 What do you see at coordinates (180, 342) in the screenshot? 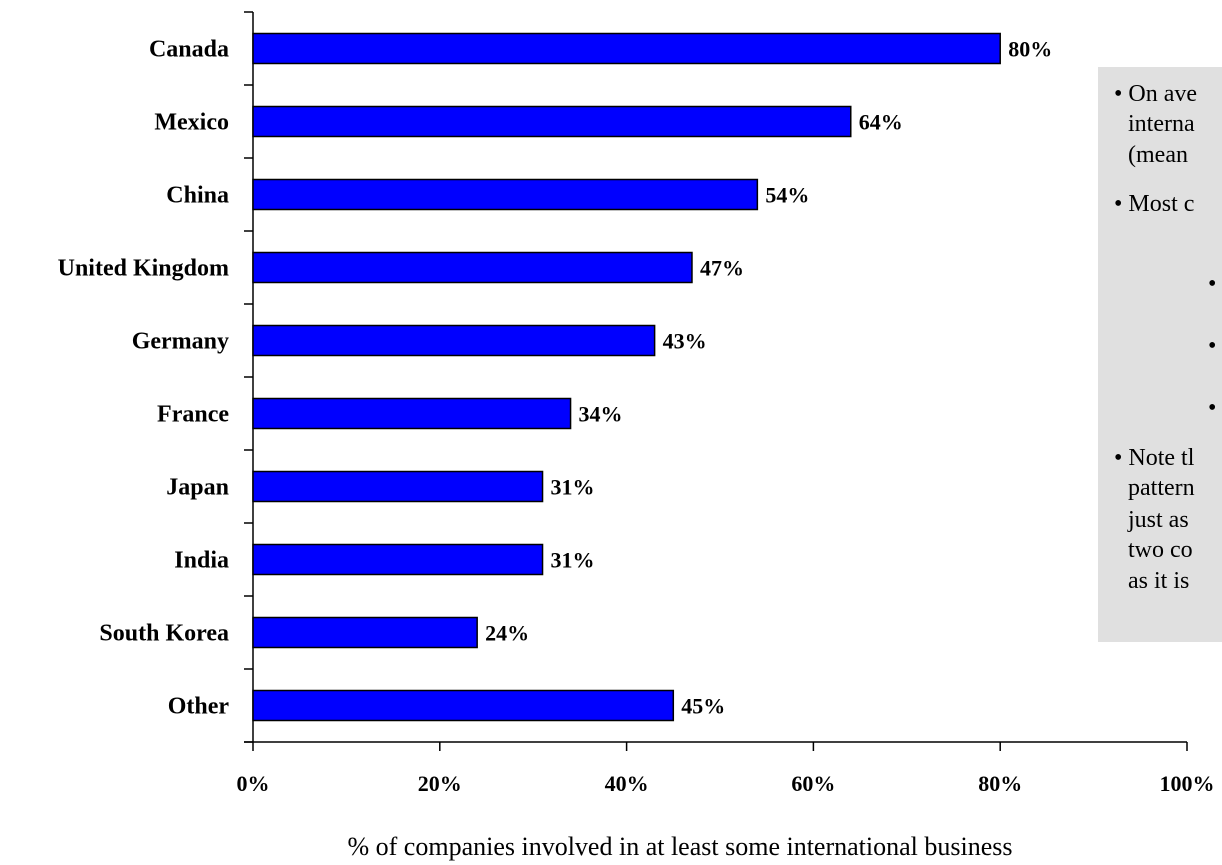
I see `category-label: Germany` at bounding box center [180, 342].